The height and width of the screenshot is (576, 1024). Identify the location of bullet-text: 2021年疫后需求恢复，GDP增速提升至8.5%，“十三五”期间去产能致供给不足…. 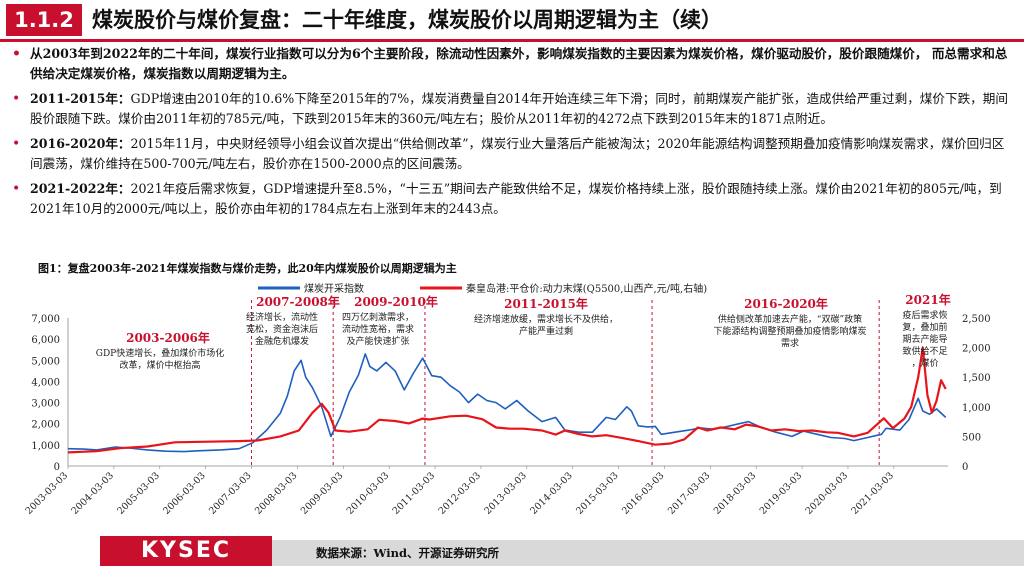
(516, 198).